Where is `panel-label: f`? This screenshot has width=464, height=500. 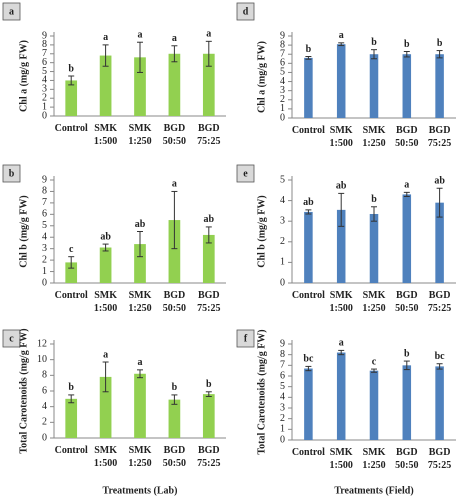 panel-label: f is located at coordinates (246, 338).